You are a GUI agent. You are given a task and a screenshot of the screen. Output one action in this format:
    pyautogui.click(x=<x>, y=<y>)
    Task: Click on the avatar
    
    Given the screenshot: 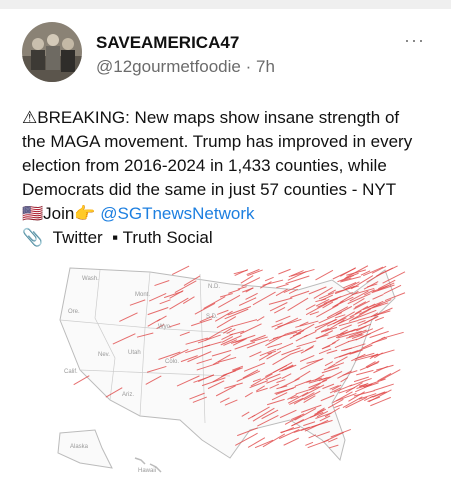 What is the action you would take?
    pyautogui.click(x=52, y=52)
    